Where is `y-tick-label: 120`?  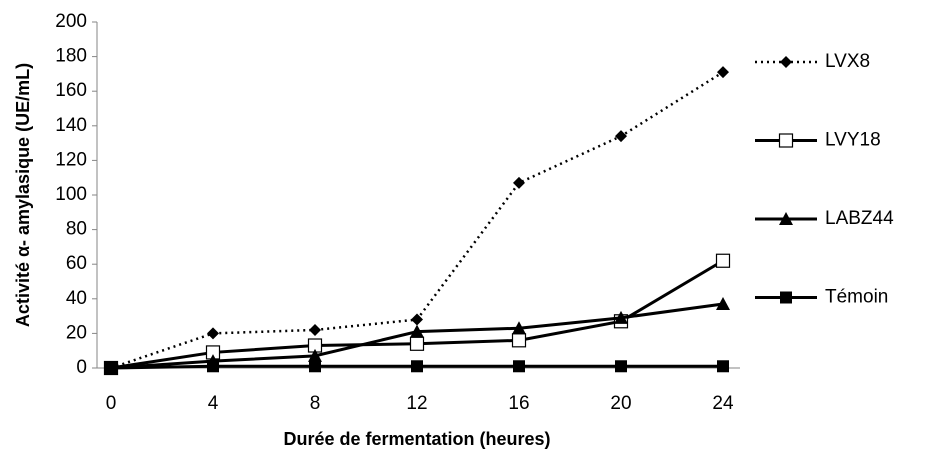 y-tick-label: 120 is located at coordinates (71, 159).